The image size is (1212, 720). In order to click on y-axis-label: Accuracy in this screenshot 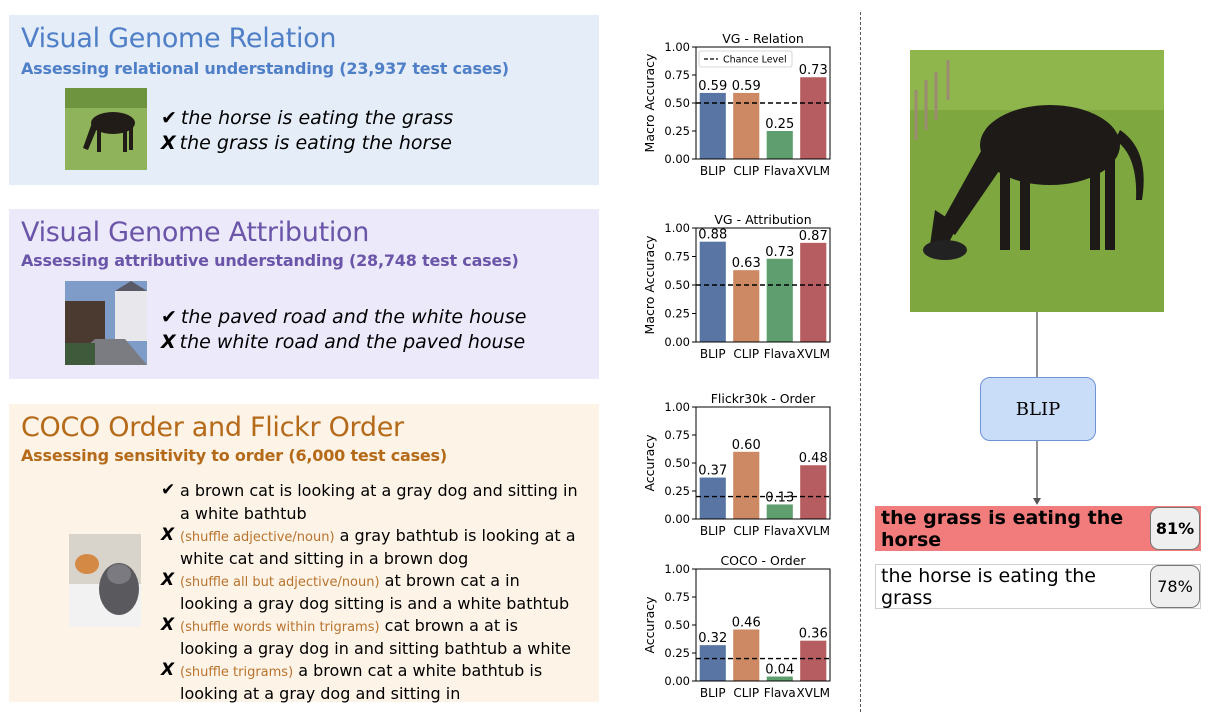, I will do `click(649, 625)`.